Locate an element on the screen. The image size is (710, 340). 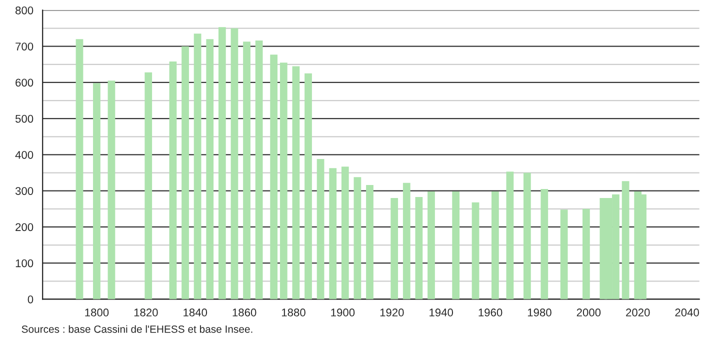
x-tick-label: 1940 is located at coordinates (442, 312).